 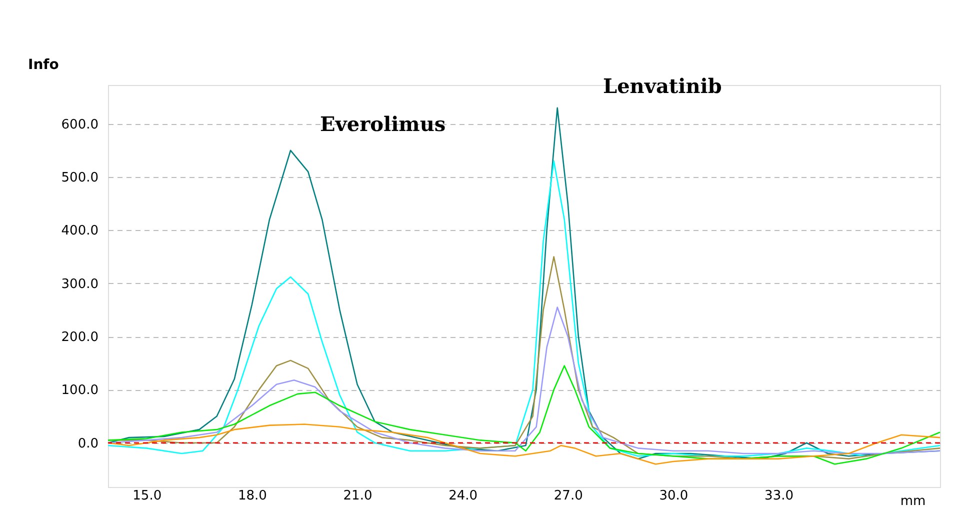 What do you see at coordinates (913, 500) in the screenshot?
I see `x-axis-title: mm` at bounding box center [913, 500].